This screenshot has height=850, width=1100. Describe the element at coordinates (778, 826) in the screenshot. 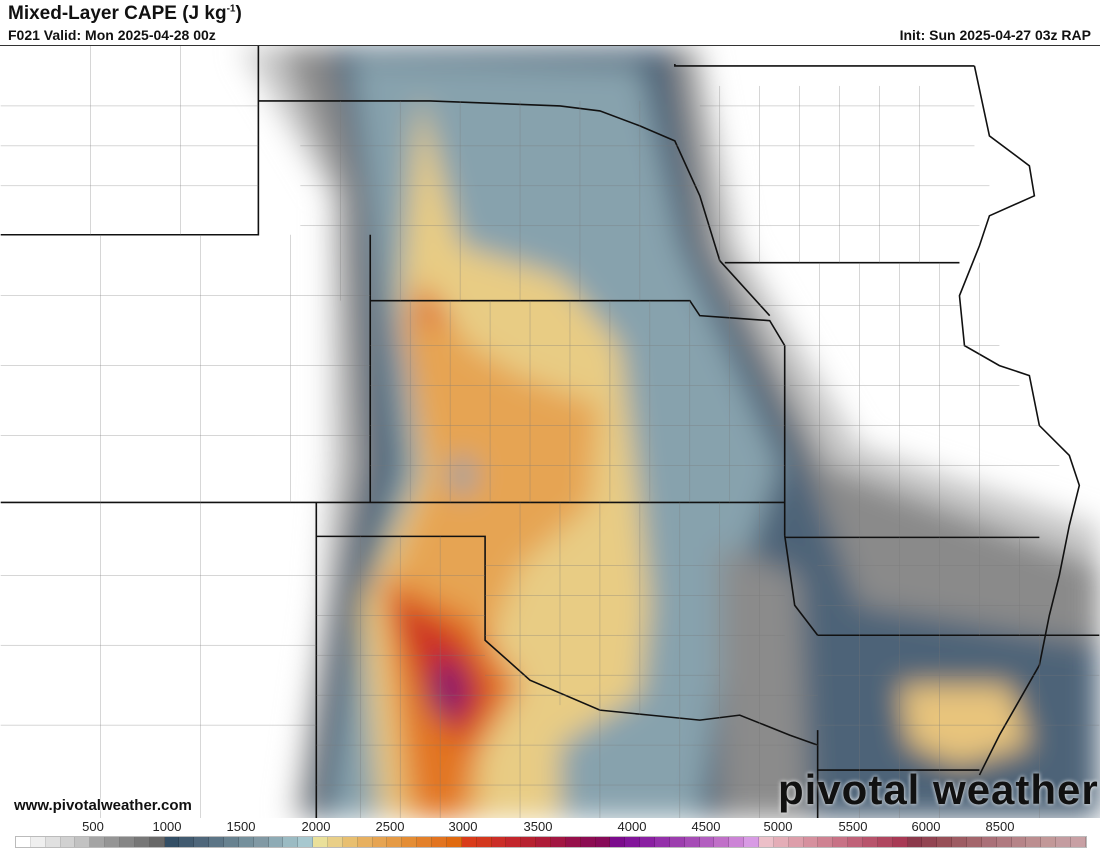

I see `colorbar-label: 5000` at that location.